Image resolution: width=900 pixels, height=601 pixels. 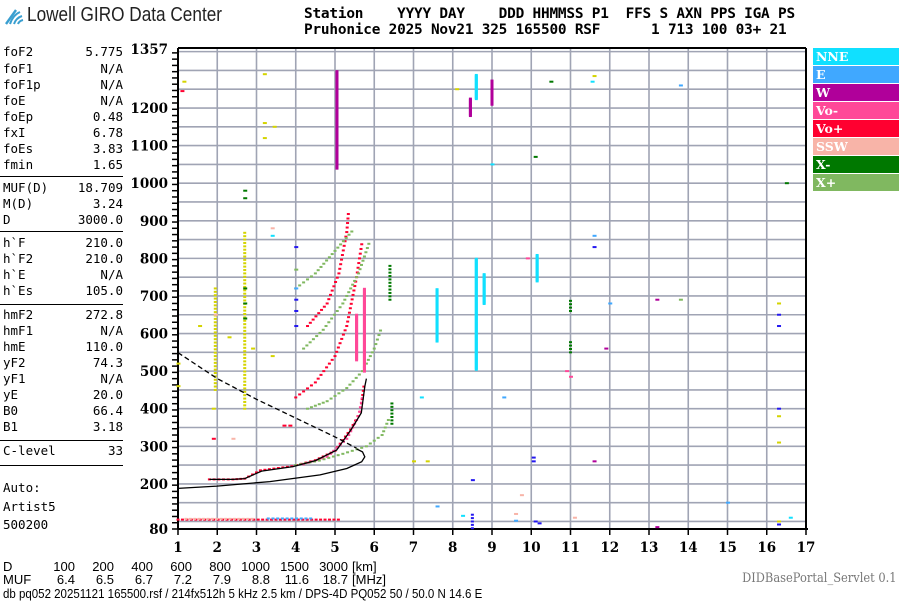 I want to click on muf-value: 6.7, so click(x=143, y=579).